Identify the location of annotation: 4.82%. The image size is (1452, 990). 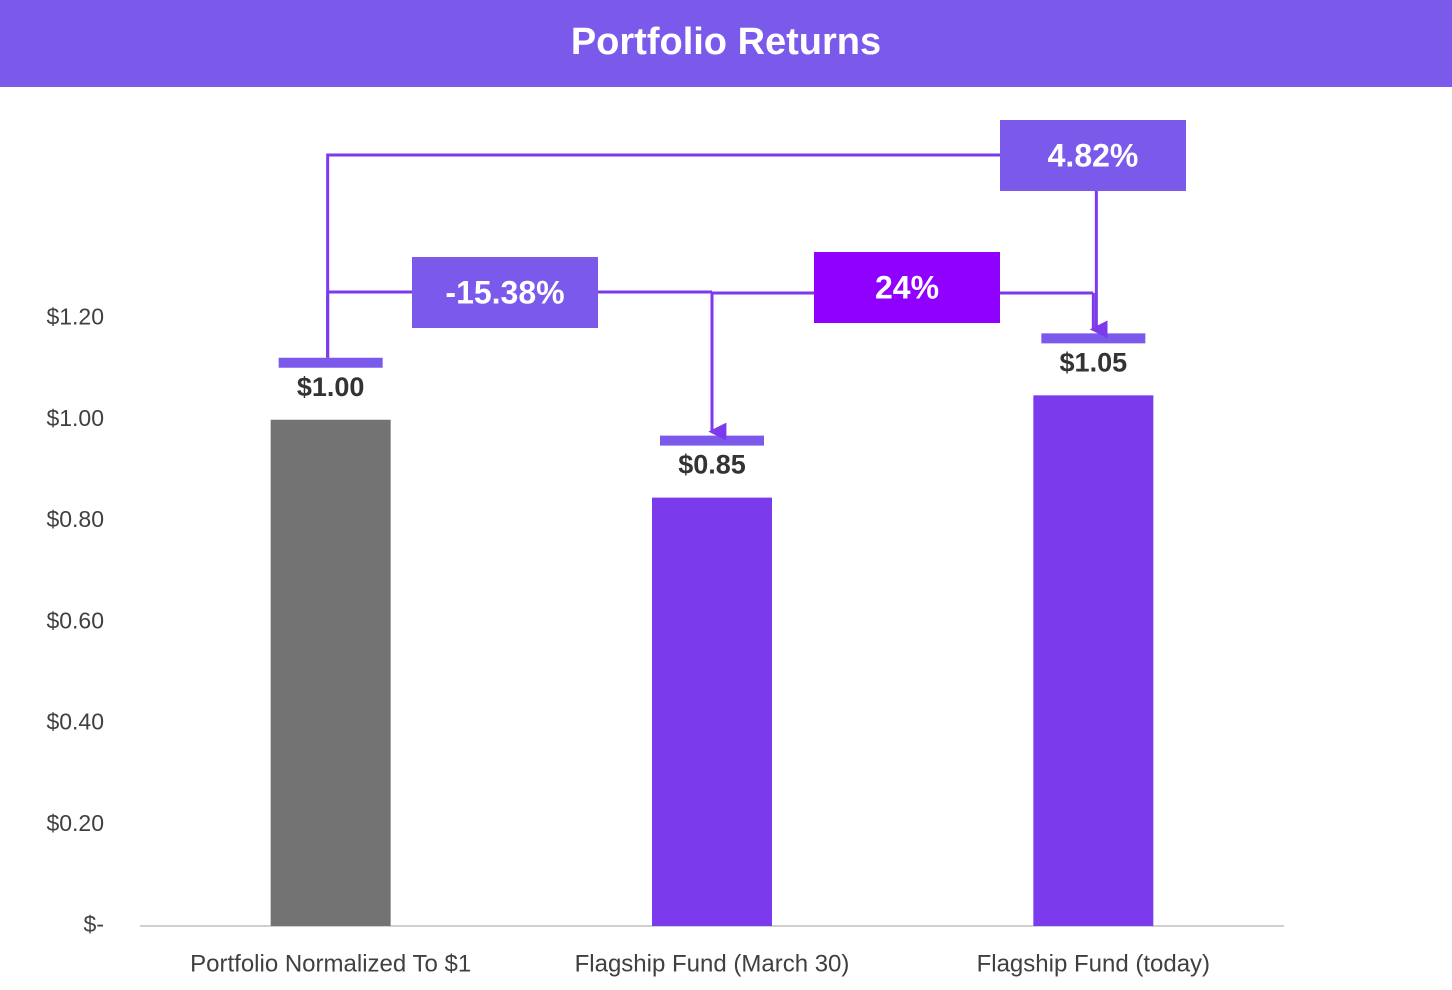
(1093, 155).